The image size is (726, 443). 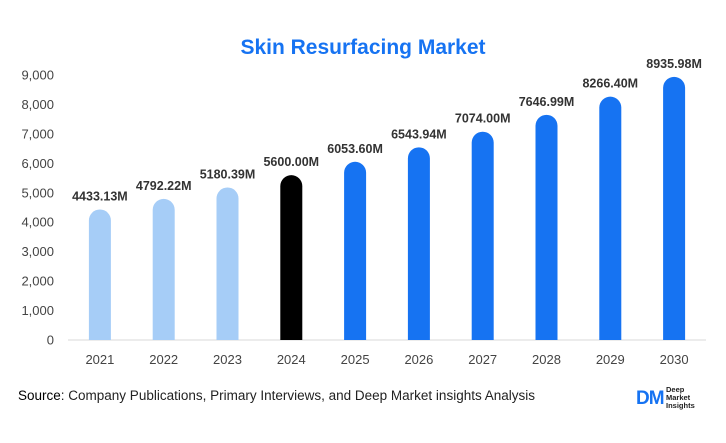 What do you see at coordinates (37, 251) in the screenshot?
I see `y-tick-label: 3,000` at bounding box center [37, 251].